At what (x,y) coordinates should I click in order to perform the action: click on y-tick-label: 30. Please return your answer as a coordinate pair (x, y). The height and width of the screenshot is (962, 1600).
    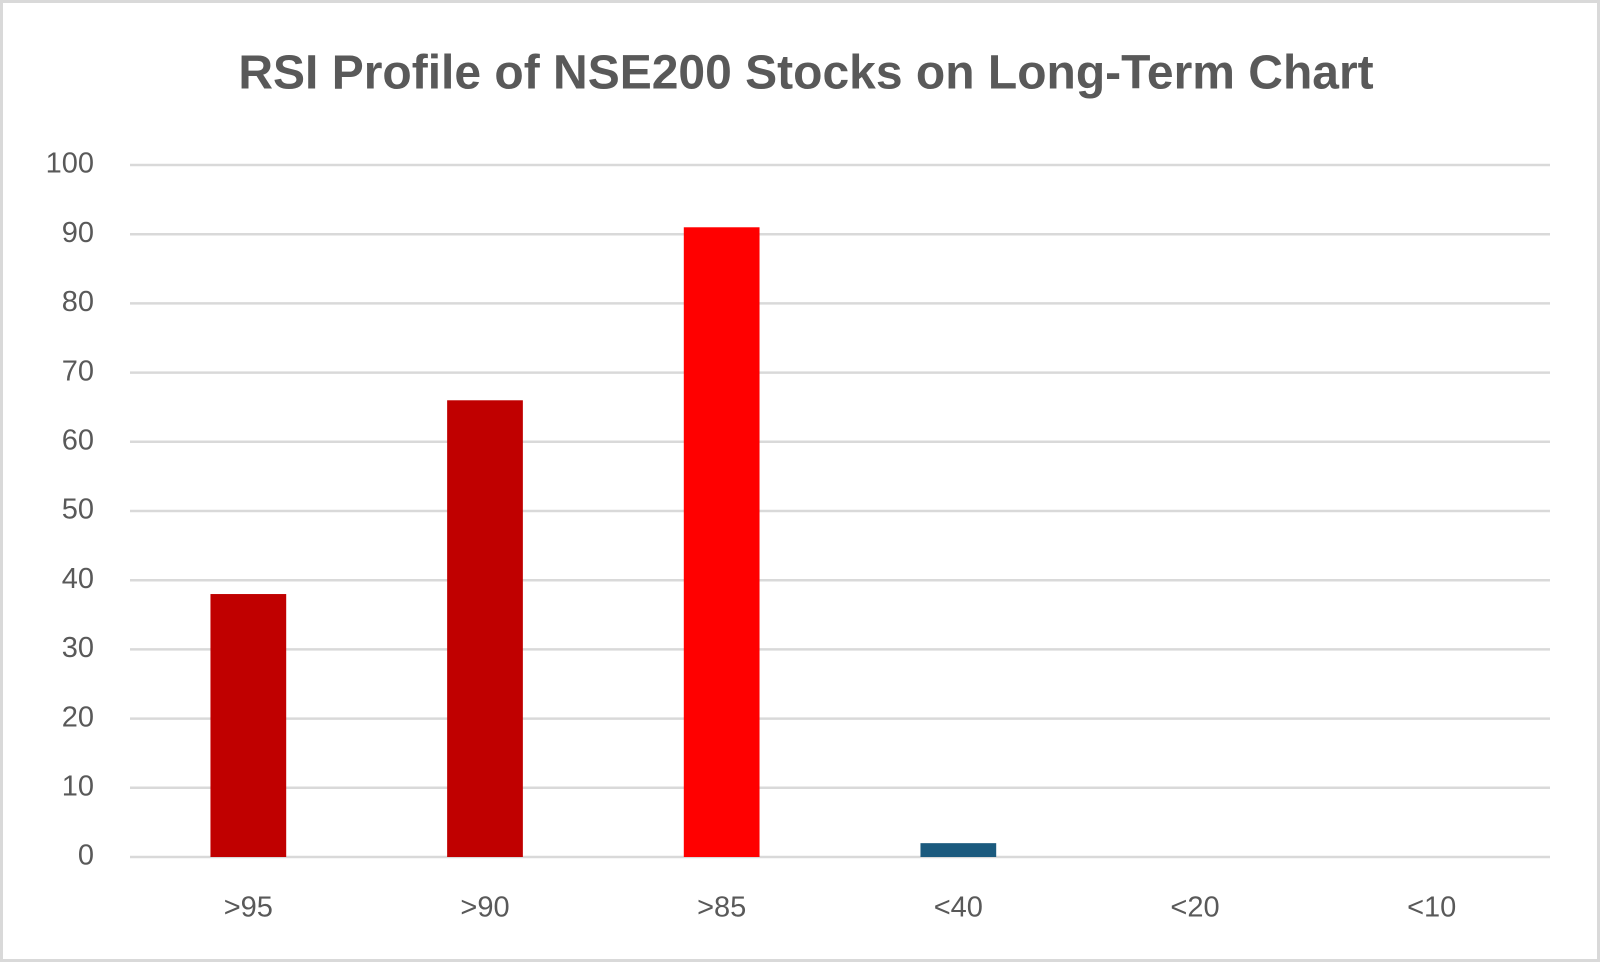
    Looking at the image, I should click on (78, 648).